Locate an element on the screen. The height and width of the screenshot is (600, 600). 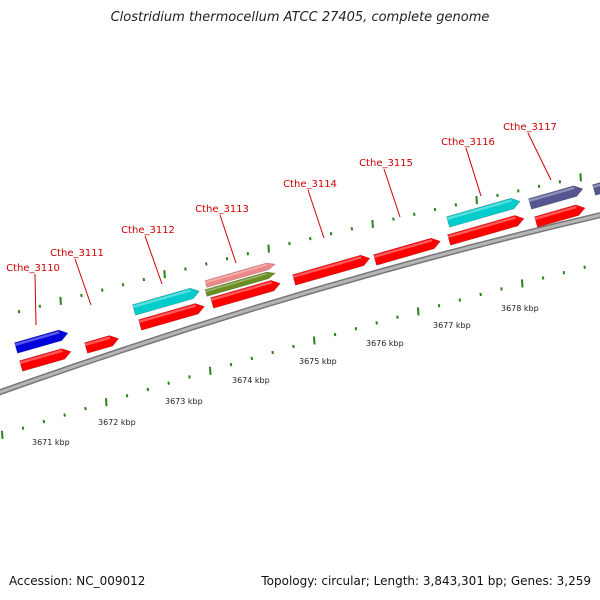
scale-tick-label: 3674 kbp is located at coordinates (251, 380).